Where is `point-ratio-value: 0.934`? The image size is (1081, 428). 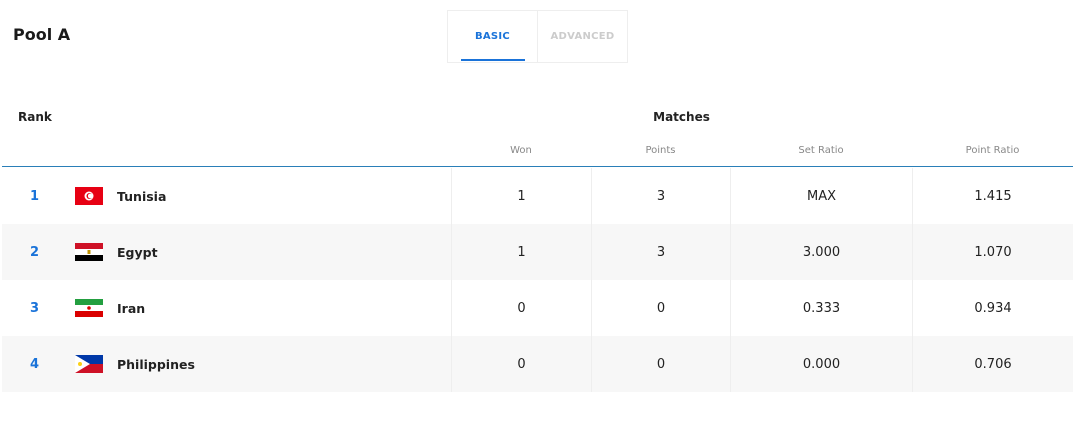 point-ratio-value: 0.934 is located at coordinates (992, 308).